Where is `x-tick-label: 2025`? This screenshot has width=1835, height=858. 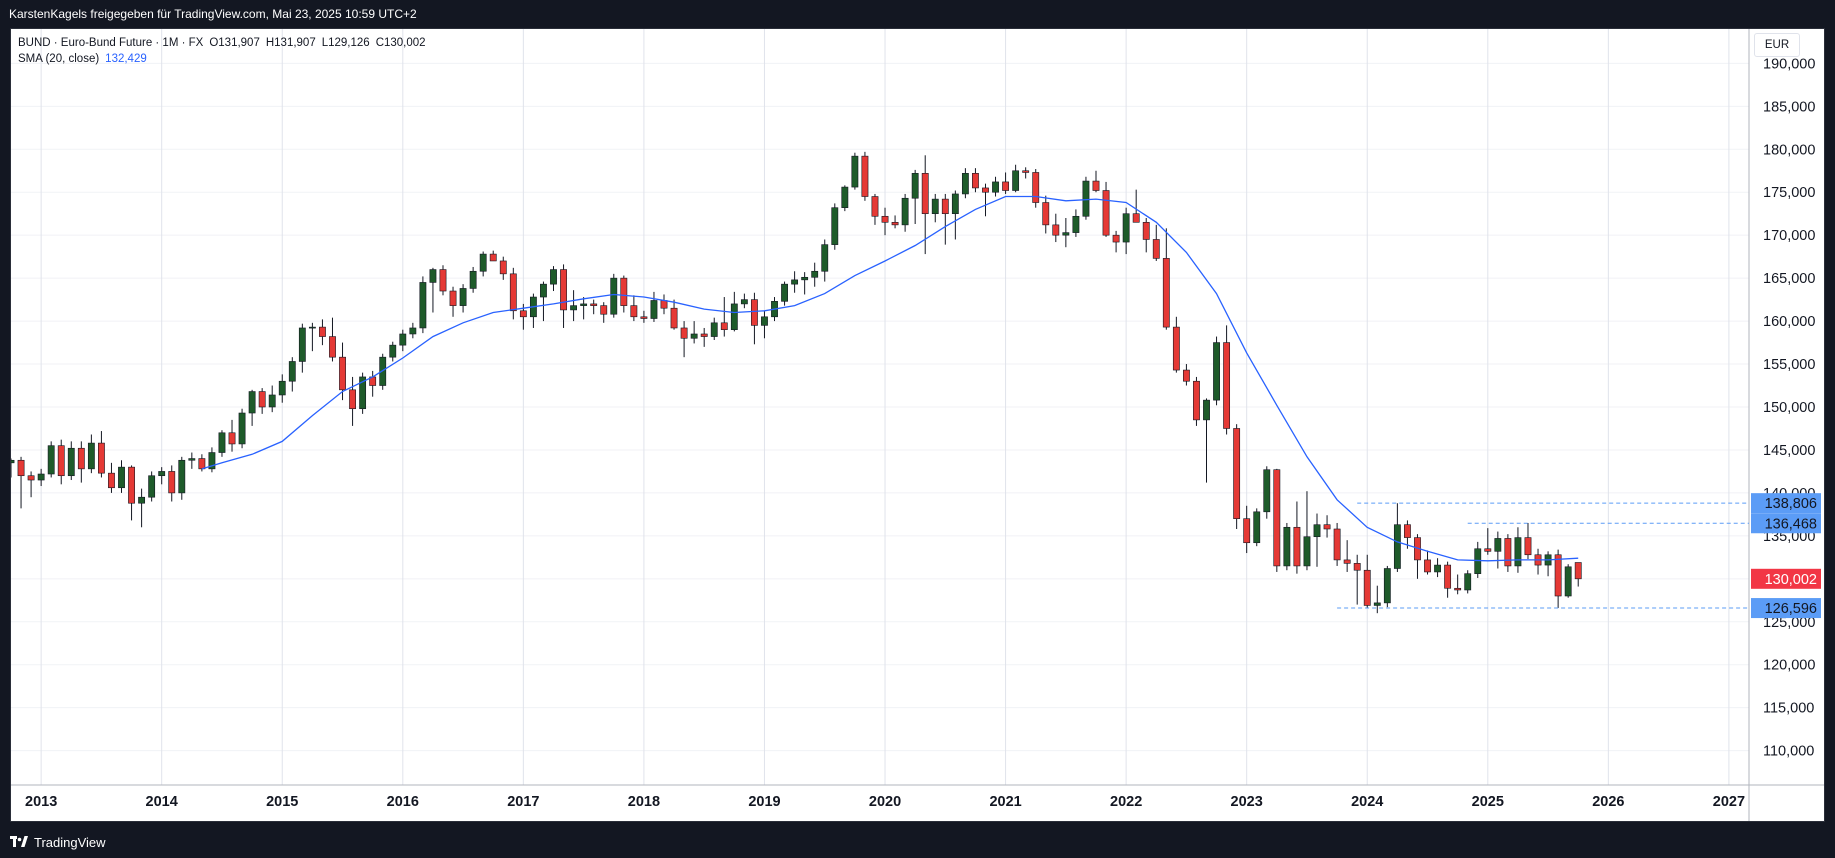 x-tick-label: 2025 is located at coordinates (1488, 802).